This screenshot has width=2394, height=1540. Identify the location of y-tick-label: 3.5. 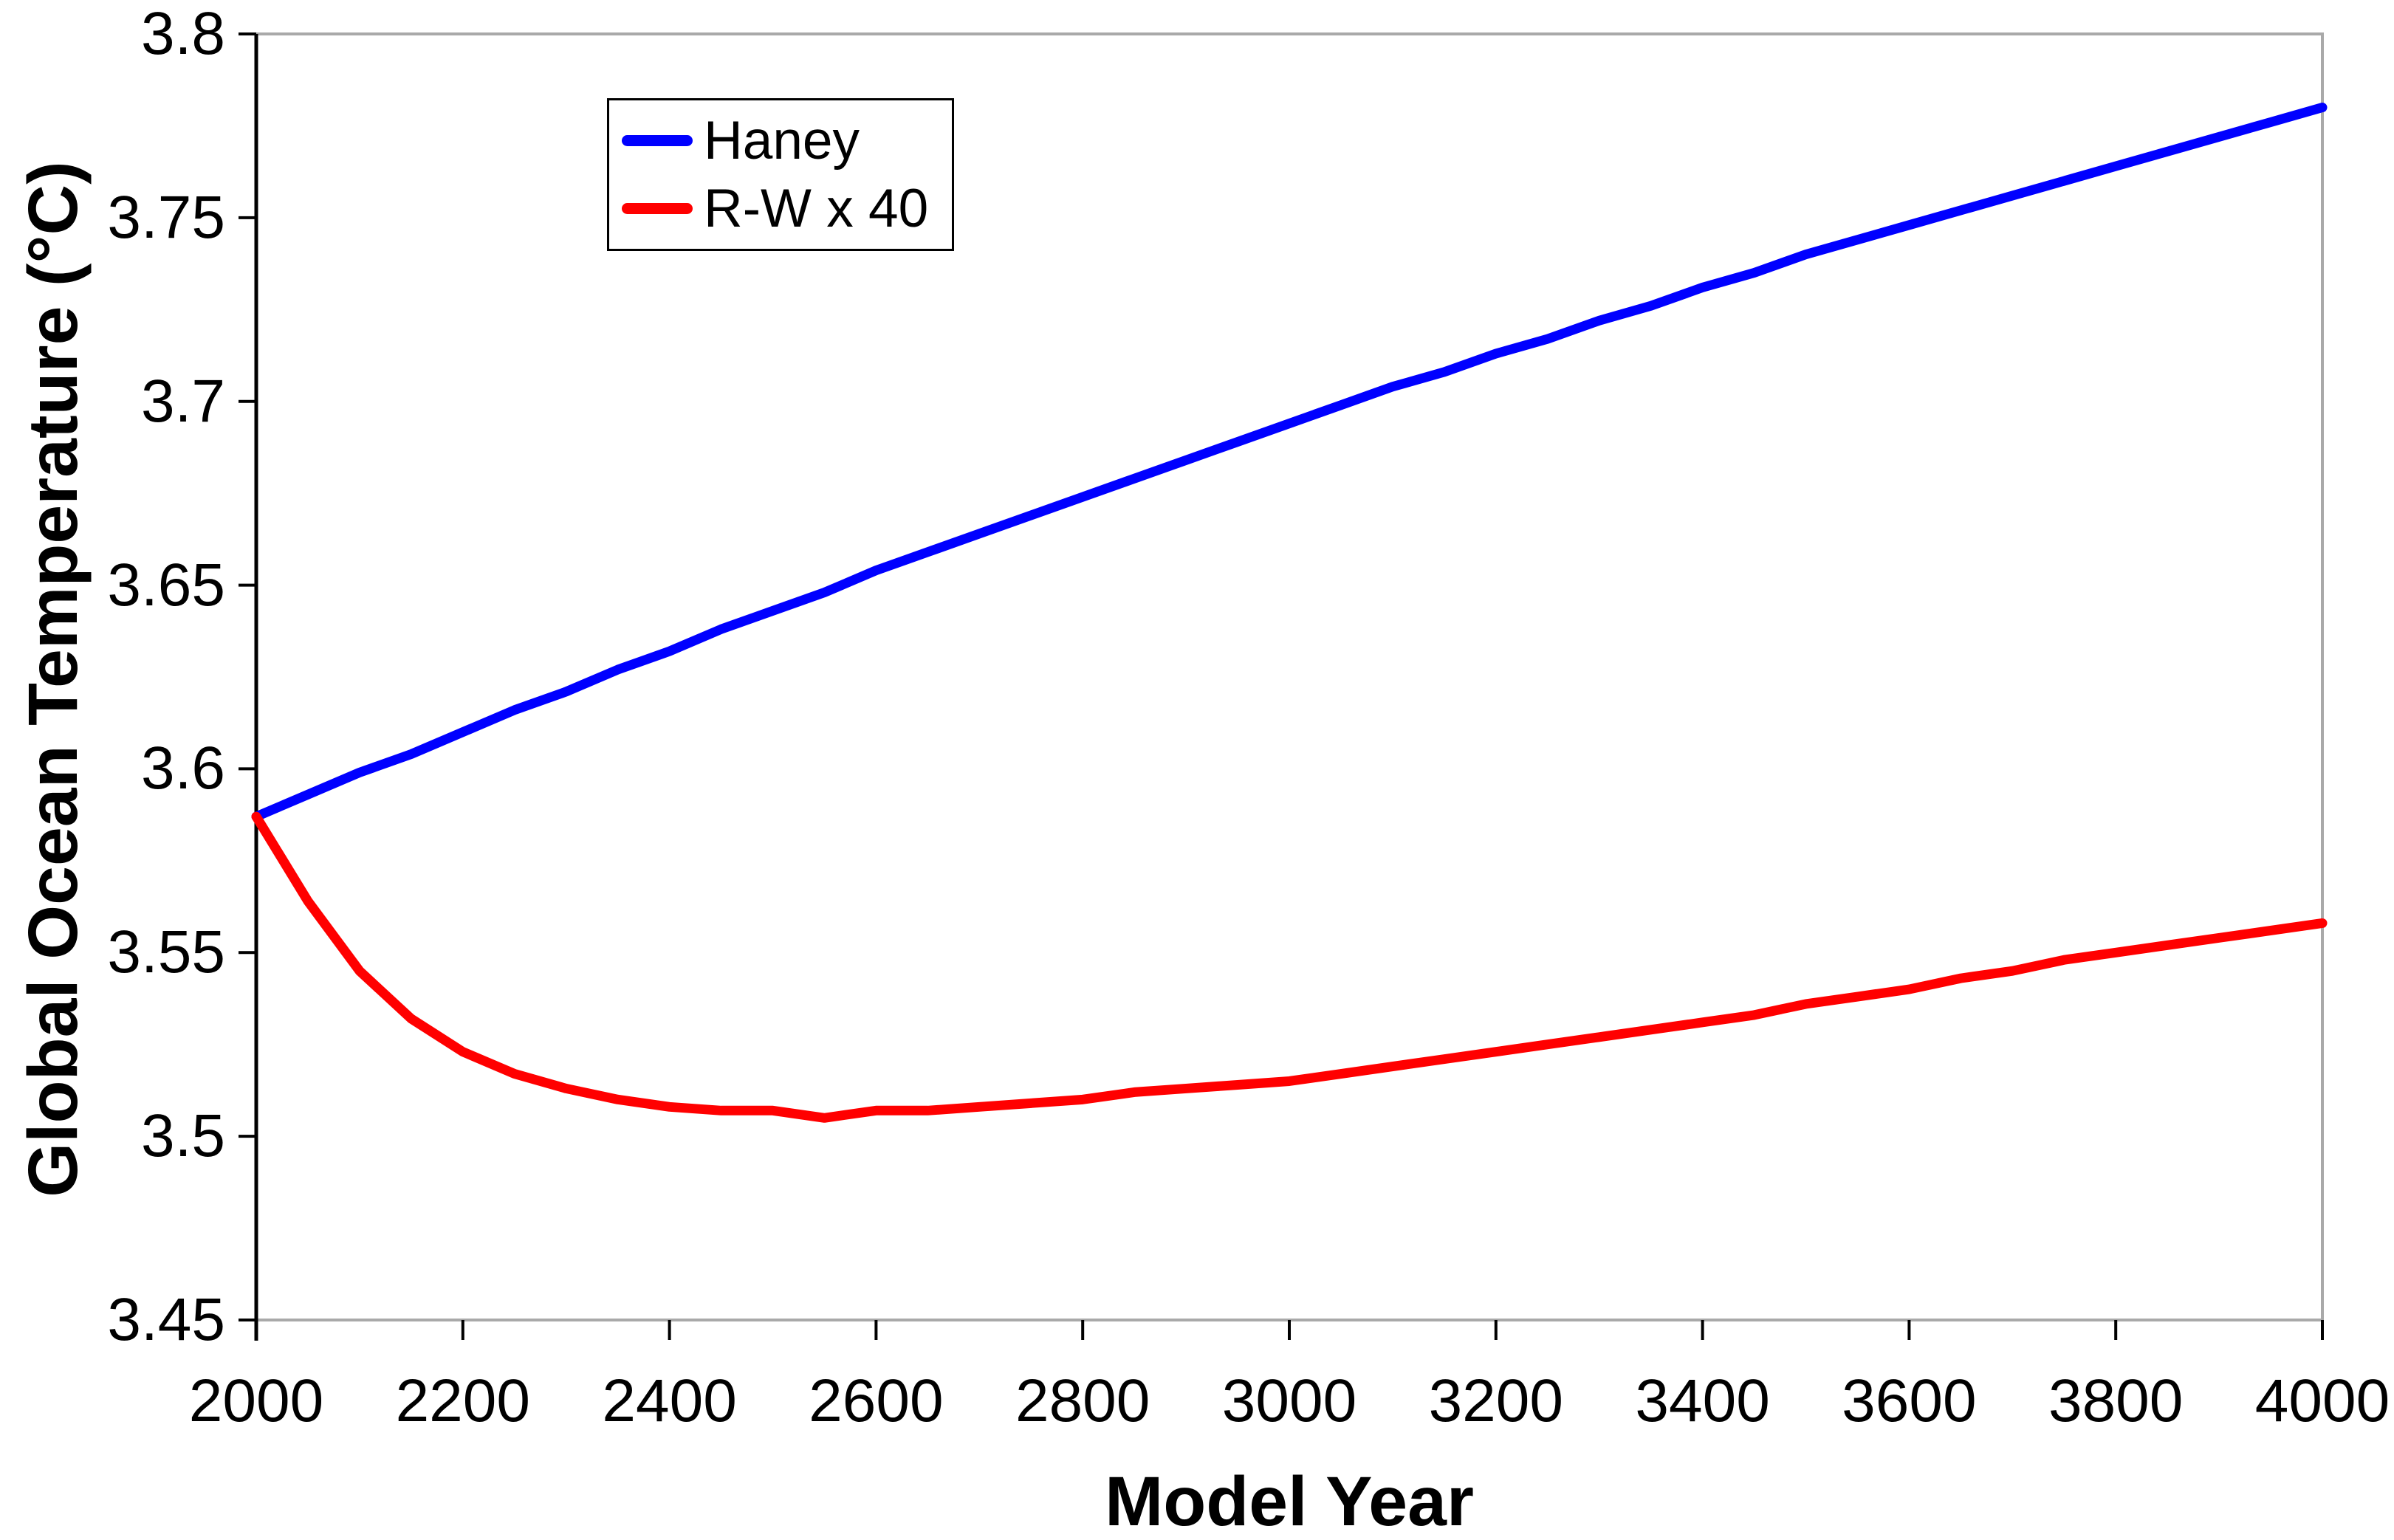
(183, 1136).